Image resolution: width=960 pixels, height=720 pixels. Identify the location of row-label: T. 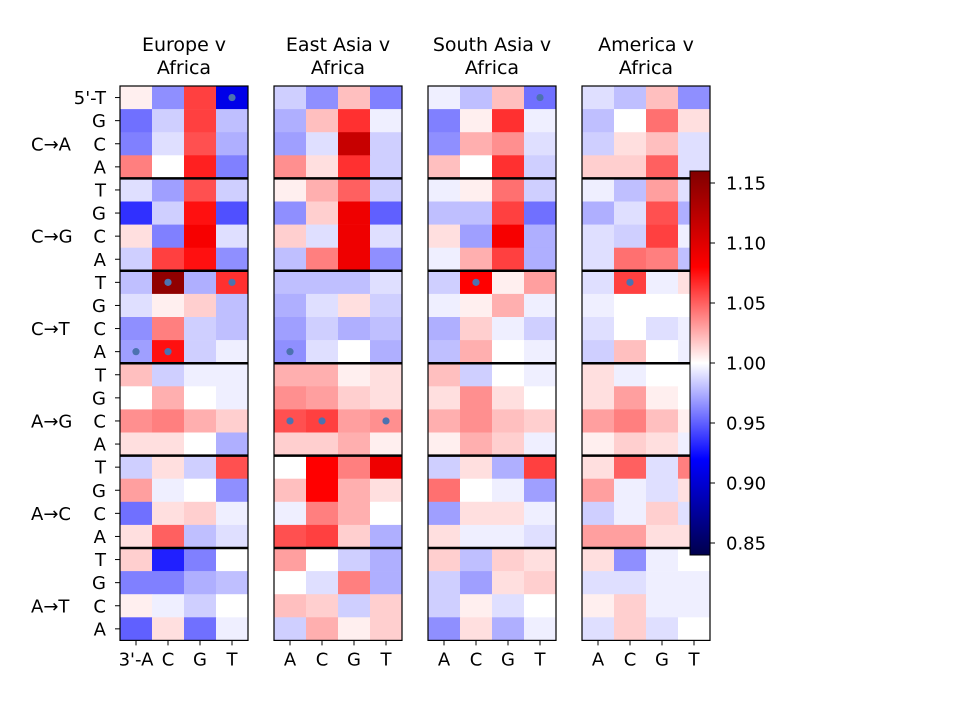
(100, 283).